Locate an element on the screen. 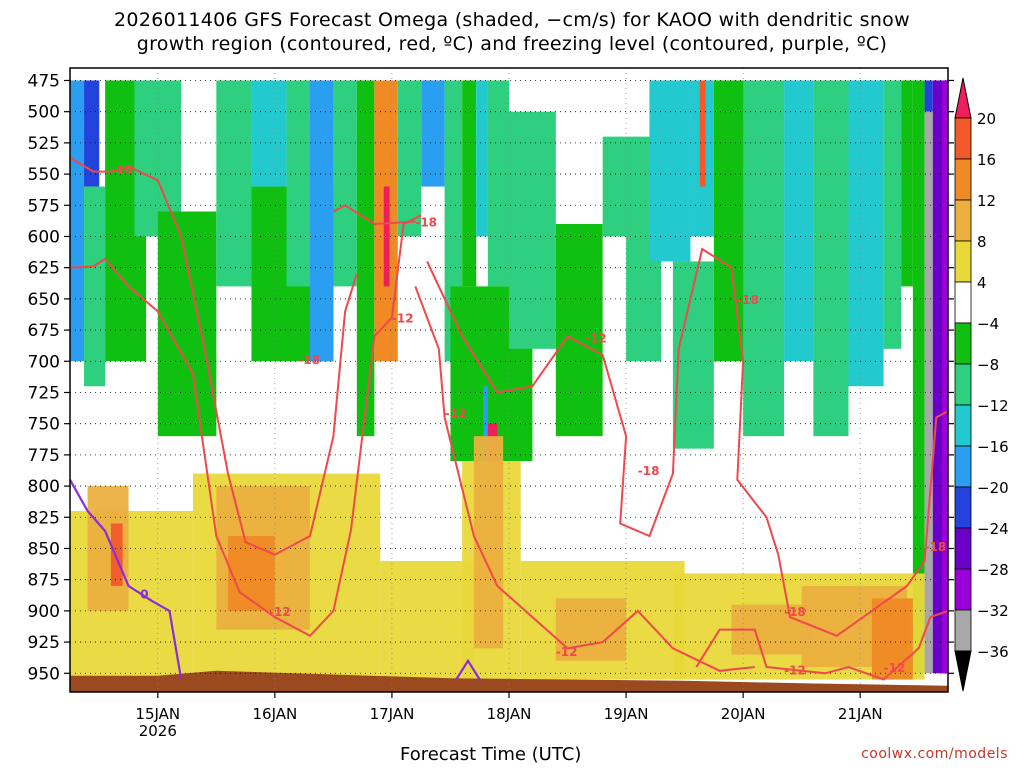  colorbar-label: 20 is located at coordinates (986, 119).